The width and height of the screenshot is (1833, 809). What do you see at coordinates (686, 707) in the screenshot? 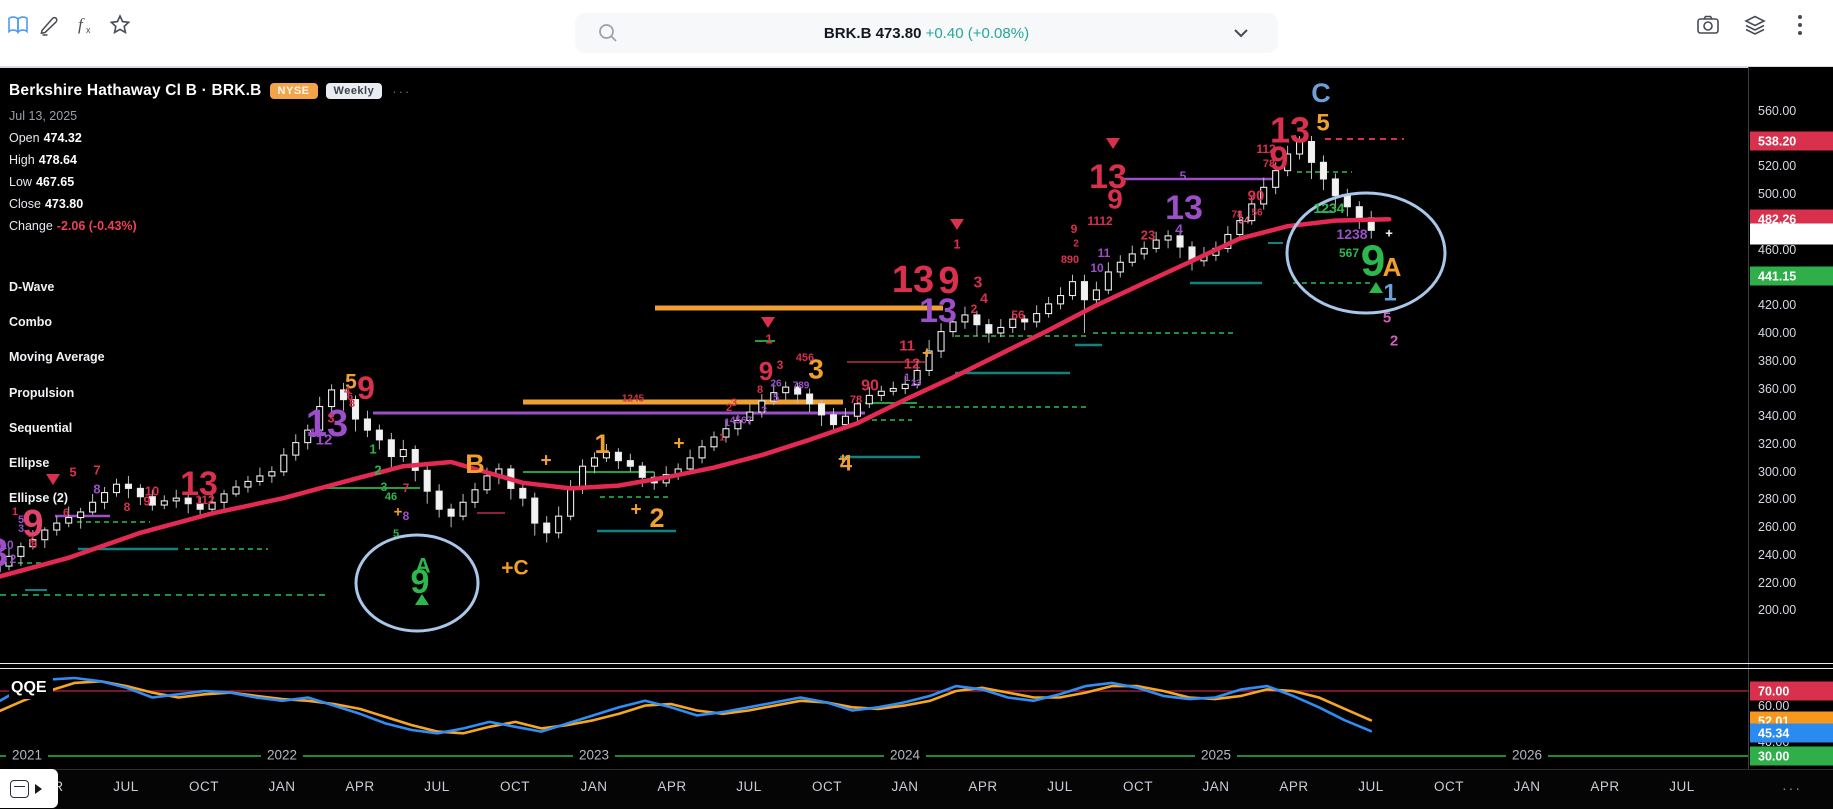
I see `qqe-orange-line` at bounding box center [686, 707].